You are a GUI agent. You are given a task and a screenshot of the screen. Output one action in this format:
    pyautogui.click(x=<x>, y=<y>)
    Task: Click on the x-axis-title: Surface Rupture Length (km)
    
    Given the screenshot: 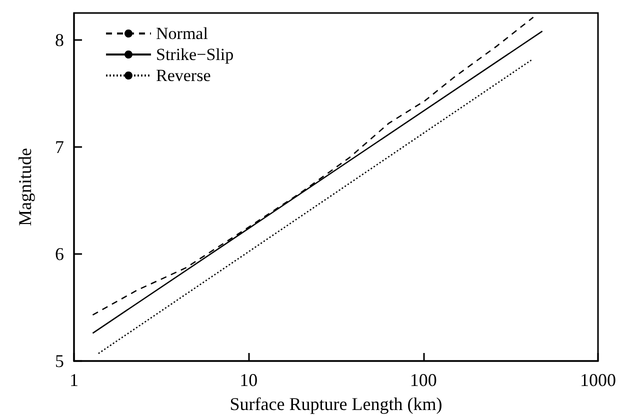 What is the action you would take?
    pyautogui.click(x=336, y=404)
    